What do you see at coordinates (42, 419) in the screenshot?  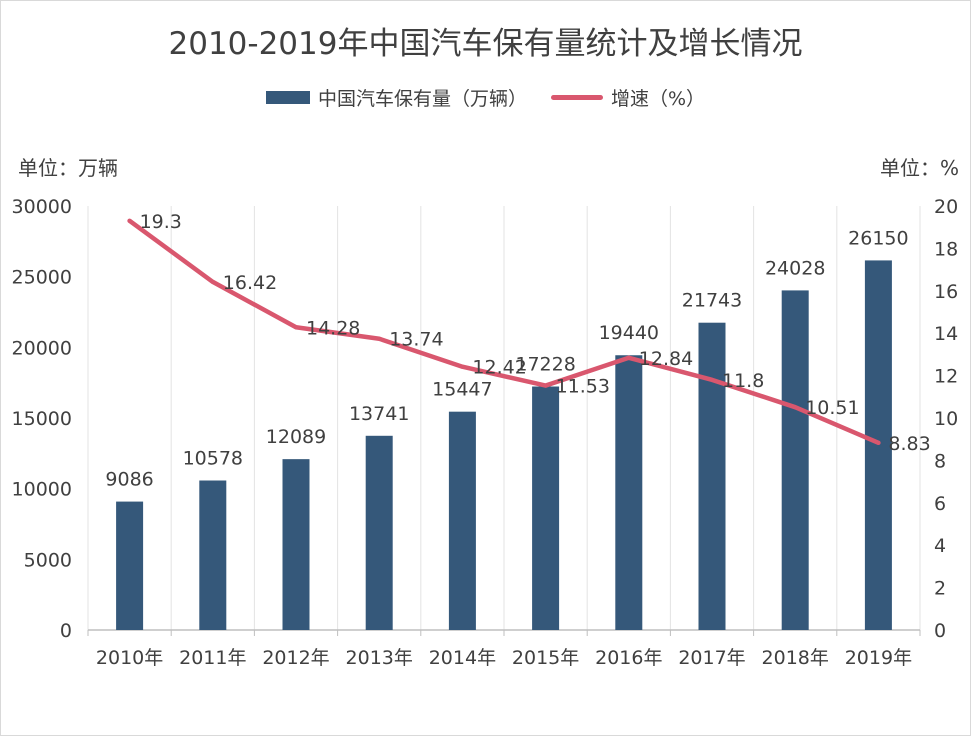 I see `left-axis-tick-label: 15000` at bounding box center [42, 419].